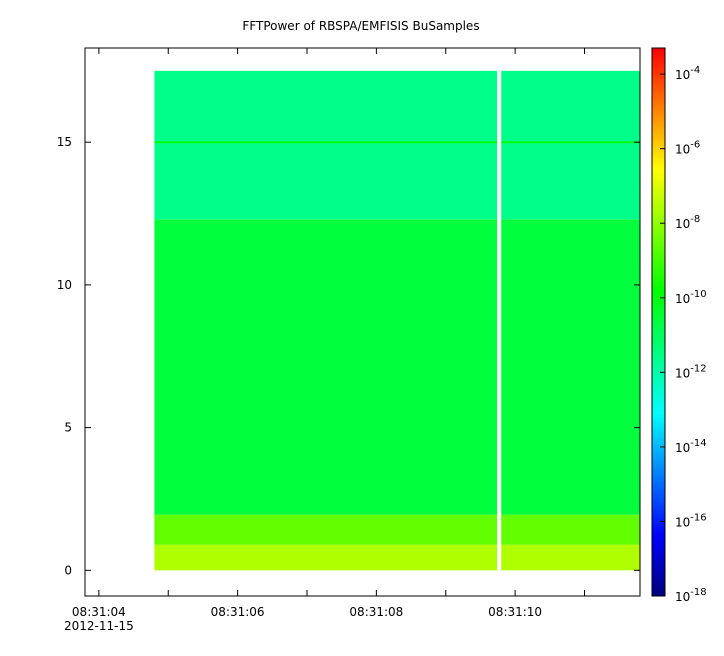 Image resolution: width=724 pixels, height=656 pixels. What do you see at coordinates (64, 285) in the screenshot?
I see `y-tick-label: 10` at bounding box center [64, 285].